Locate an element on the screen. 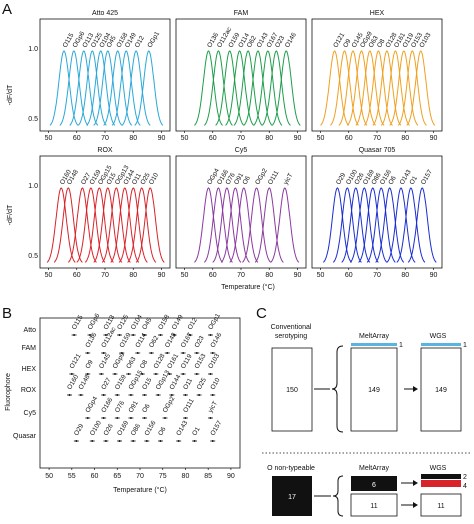 This screenshot has height=524, width=474. tm-label: O156 is located at coordinates (150, 428).